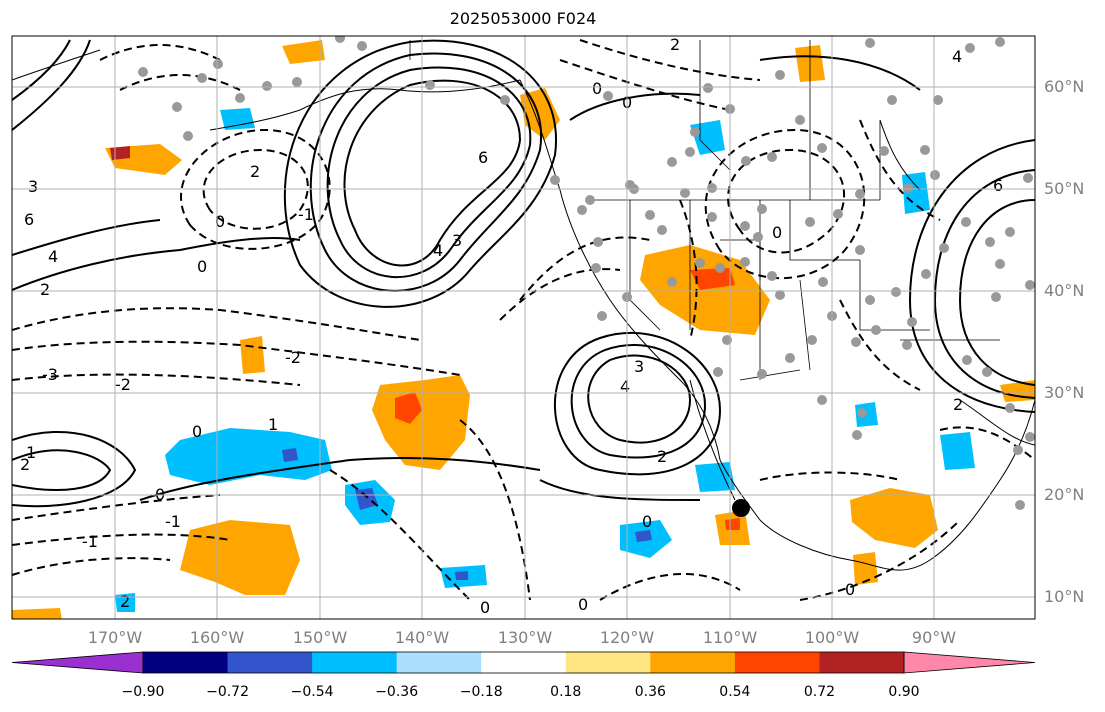 Image resolution: width=1105 pixels, height=712 pixels. What do you see at coordinates (115, 637) in the screenshot?
I see `lon-label-170w: 170°W` at bounding box center [115, 637].